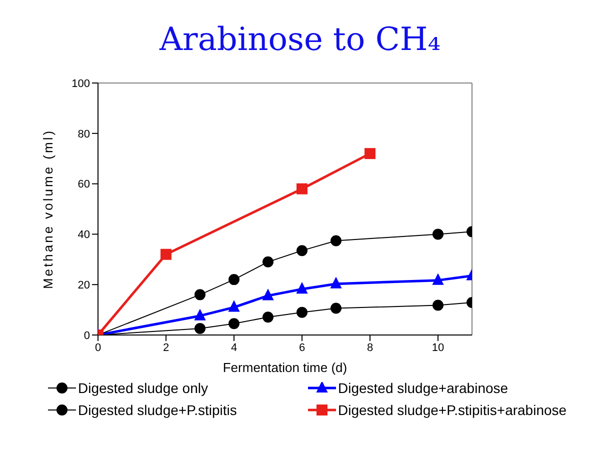 The width and height of the screenshot is (600, 450). I want to click on y-axis-title: Methane volume (ml), so click(48, 209).